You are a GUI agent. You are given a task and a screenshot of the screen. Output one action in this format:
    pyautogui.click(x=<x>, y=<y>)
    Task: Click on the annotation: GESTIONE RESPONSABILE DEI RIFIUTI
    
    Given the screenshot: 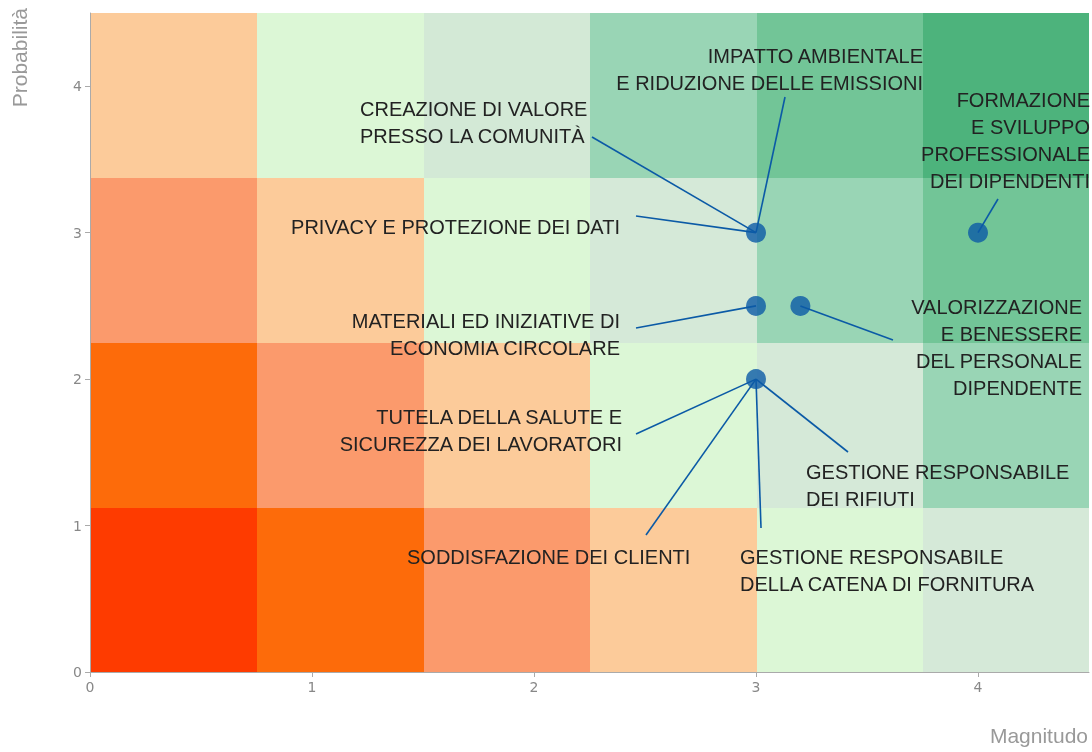 What is the action you would take?
    pyautogui.click(x=938, y=485)
    